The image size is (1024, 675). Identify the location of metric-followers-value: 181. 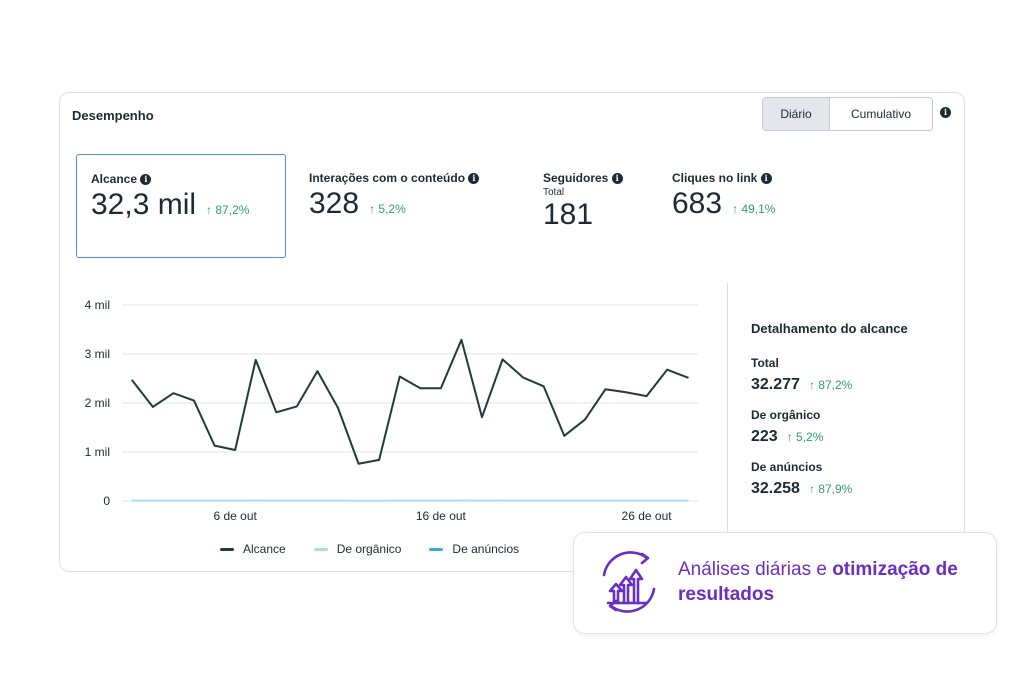
(568, 214).